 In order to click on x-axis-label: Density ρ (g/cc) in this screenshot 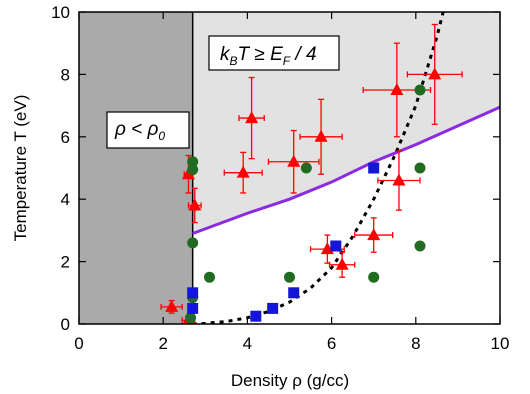, I will do `click(290, 380)`.